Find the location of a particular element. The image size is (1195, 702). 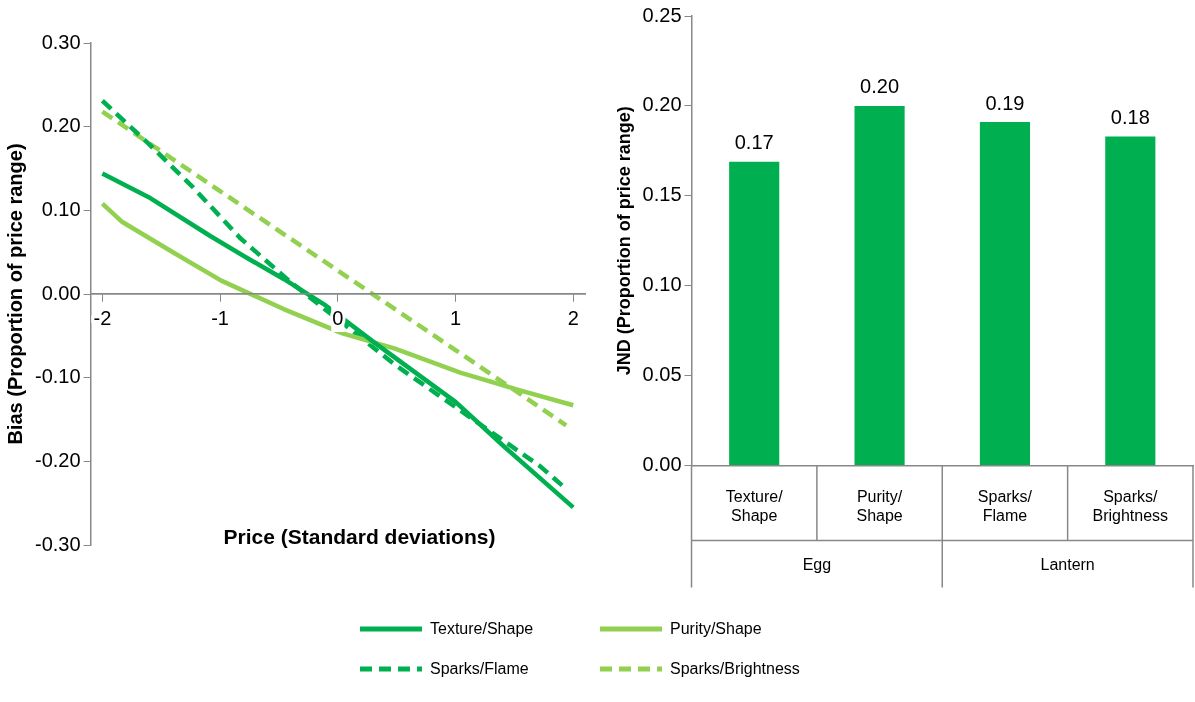

y-axis-title: Bias (Proportion of price range) is located at coordinates (14, 294).